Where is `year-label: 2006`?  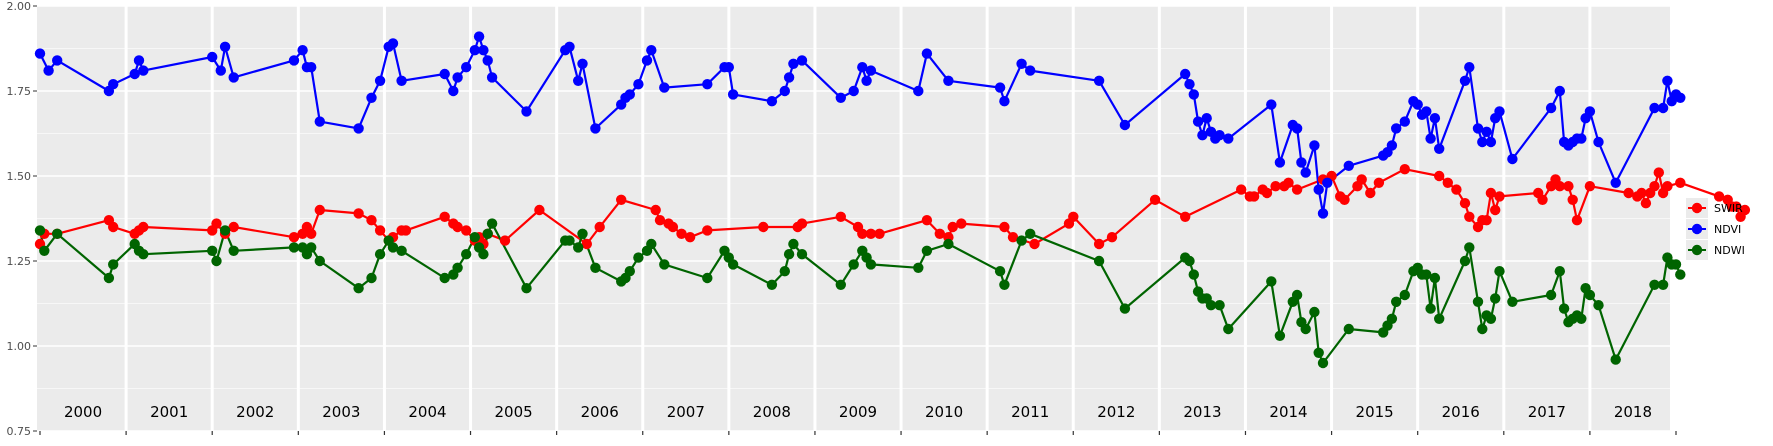
year-label: 2006 is located at coordinates (600, 412).